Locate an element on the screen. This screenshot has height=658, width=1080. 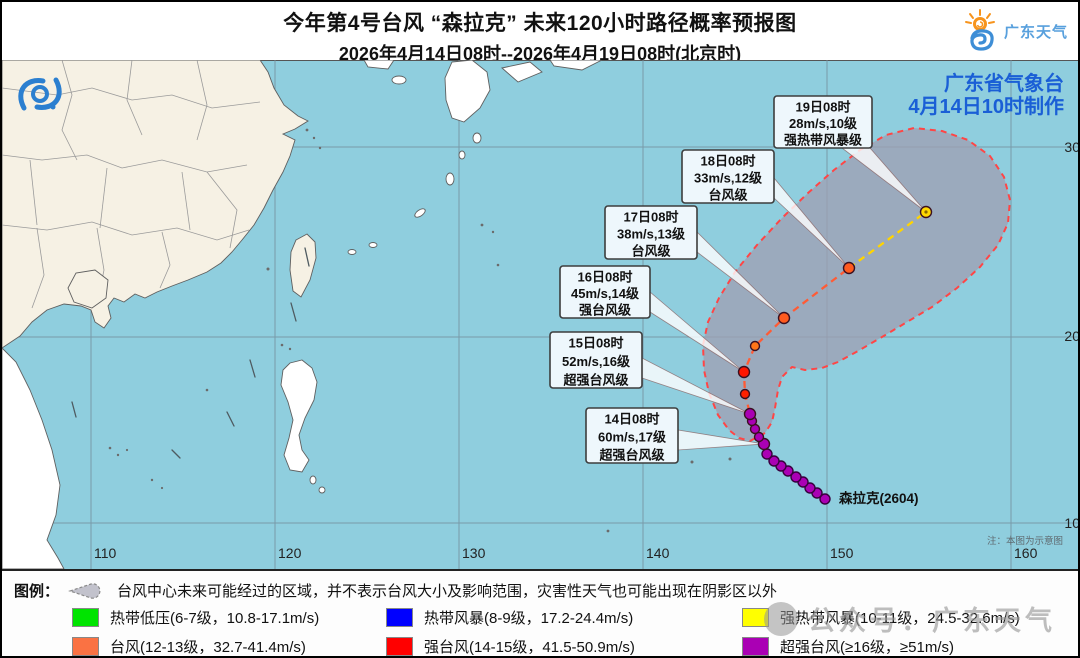
legend-item: 强热带风暴(10-11级，24.5-32.6m/s) is located at coordinates (881, 617).